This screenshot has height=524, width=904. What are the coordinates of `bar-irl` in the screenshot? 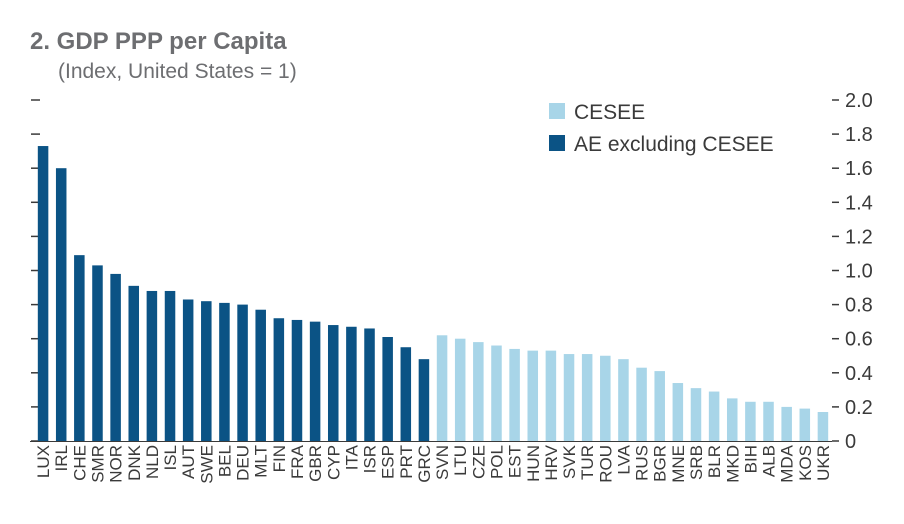 It's located at (61, 304).